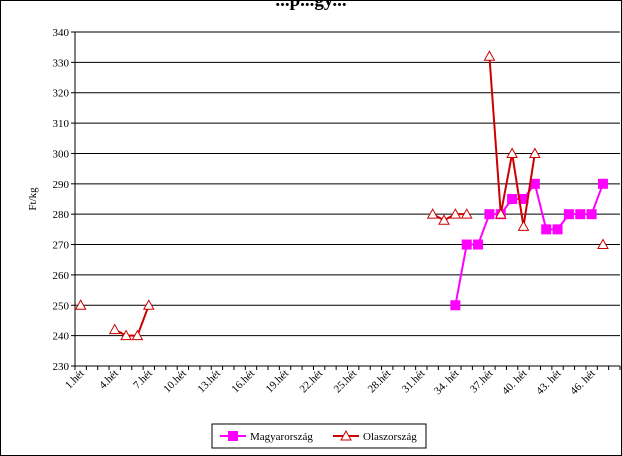 The image size is (622, 456). What do you see at coordinates (61, 94) in the screenshot?
I see `y-tick-label: 320` at bounding box center [61, 94].